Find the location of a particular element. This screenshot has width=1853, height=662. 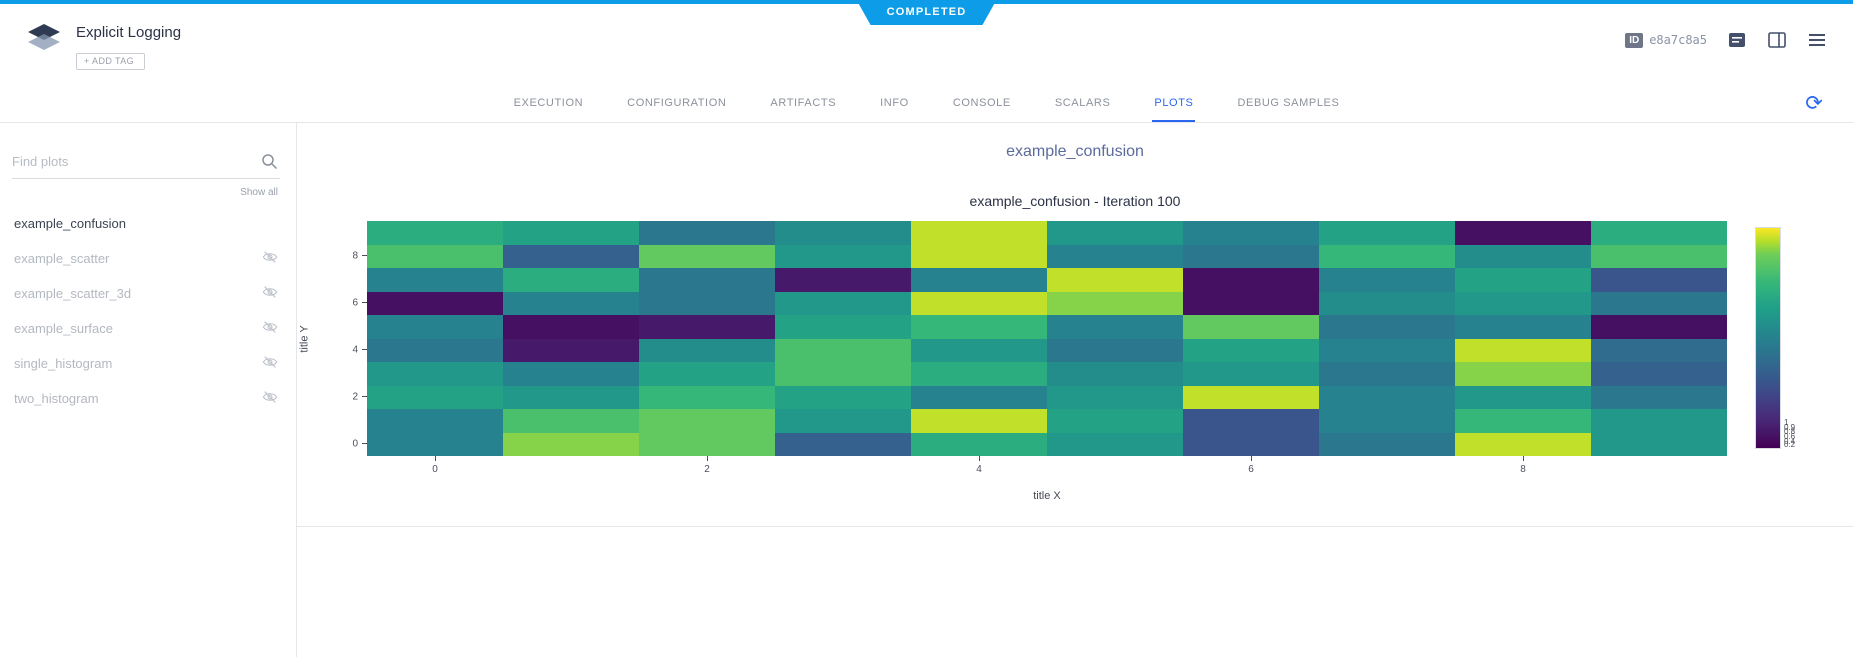

details-card-icon is located at coordinates (1737, 40).